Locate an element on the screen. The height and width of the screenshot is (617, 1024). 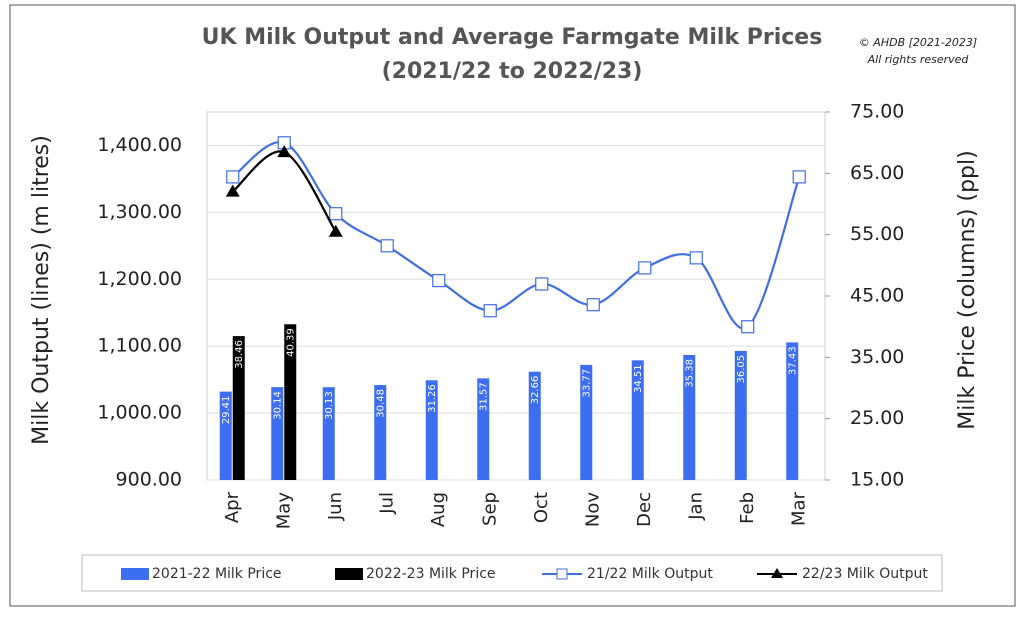
y-tick-label: 1,300.00 is located at coordinates (139, 212).